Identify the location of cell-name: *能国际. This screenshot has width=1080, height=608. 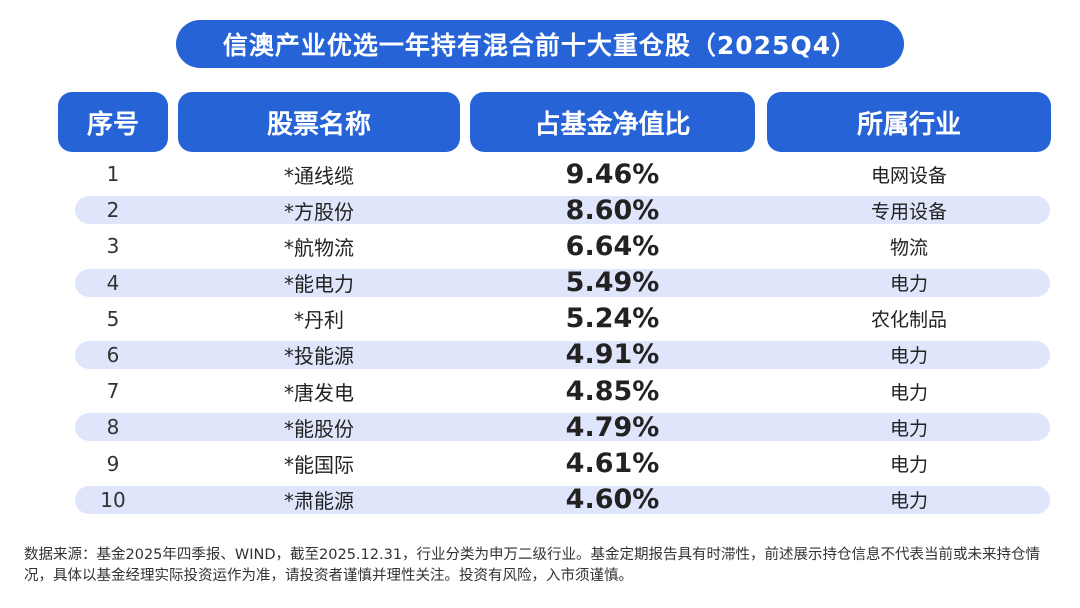
(319, 465).